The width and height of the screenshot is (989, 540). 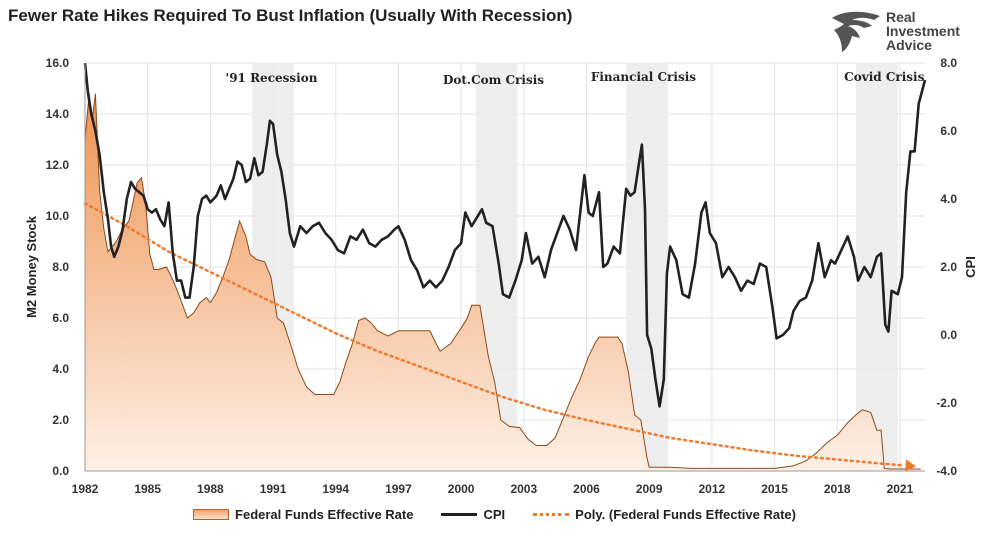 I want to click on y-right-tick-label: 4.0, so click(x=948, y=199).